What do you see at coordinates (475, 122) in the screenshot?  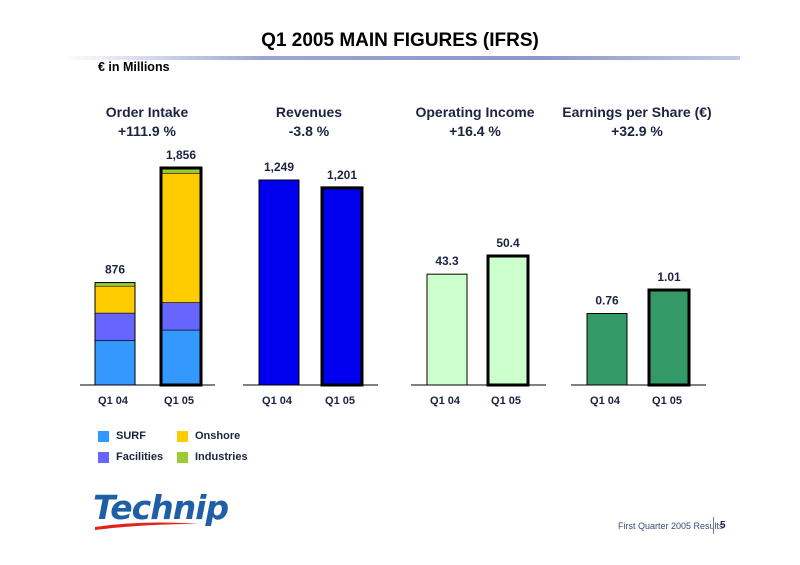 I see `operating-income-header: Operating Income +16.4 %` at bounding box center [475, 122].